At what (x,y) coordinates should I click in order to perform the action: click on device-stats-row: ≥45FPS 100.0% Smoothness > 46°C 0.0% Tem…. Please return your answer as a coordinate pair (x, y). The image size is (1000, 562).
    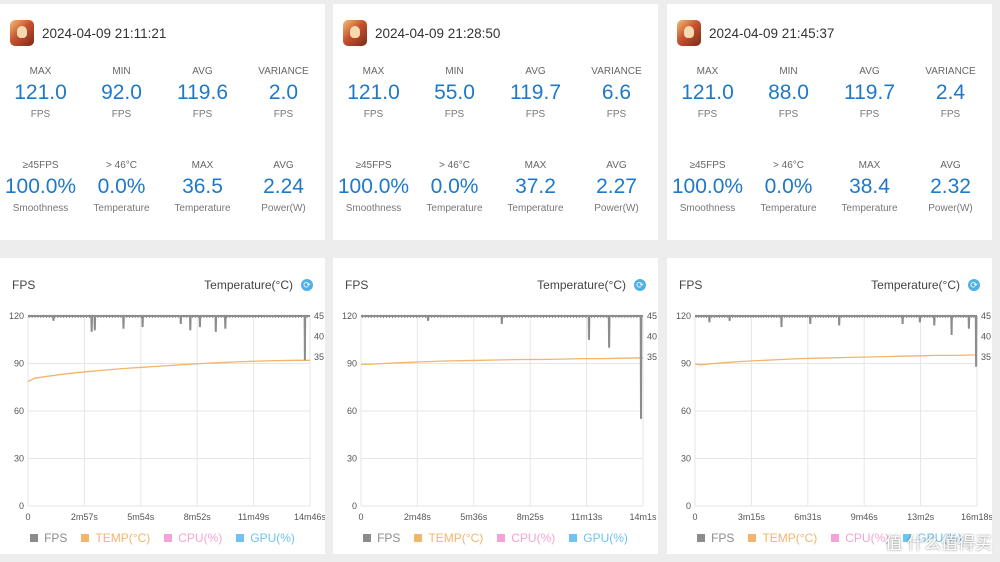
    Looking at the image, I should click on (162, 187).